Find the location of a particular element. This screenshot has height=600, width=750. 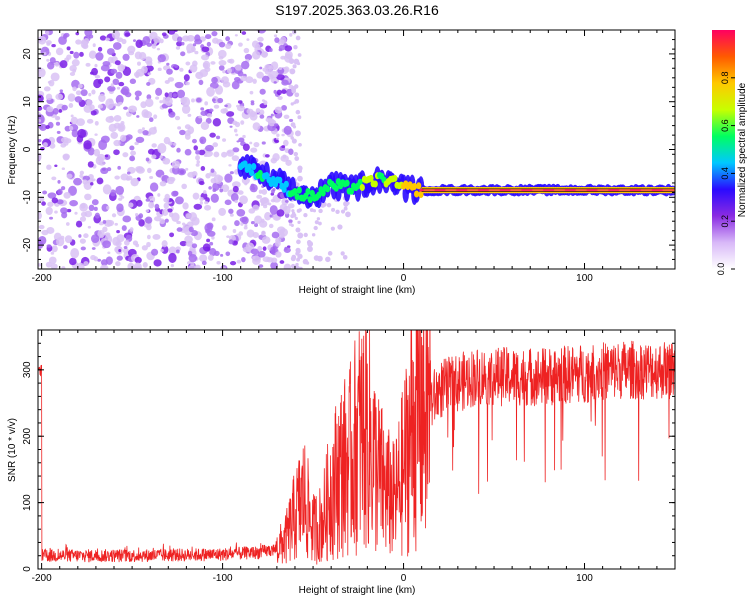

y-tick-label: 10 is located at coordinates (27, 102).